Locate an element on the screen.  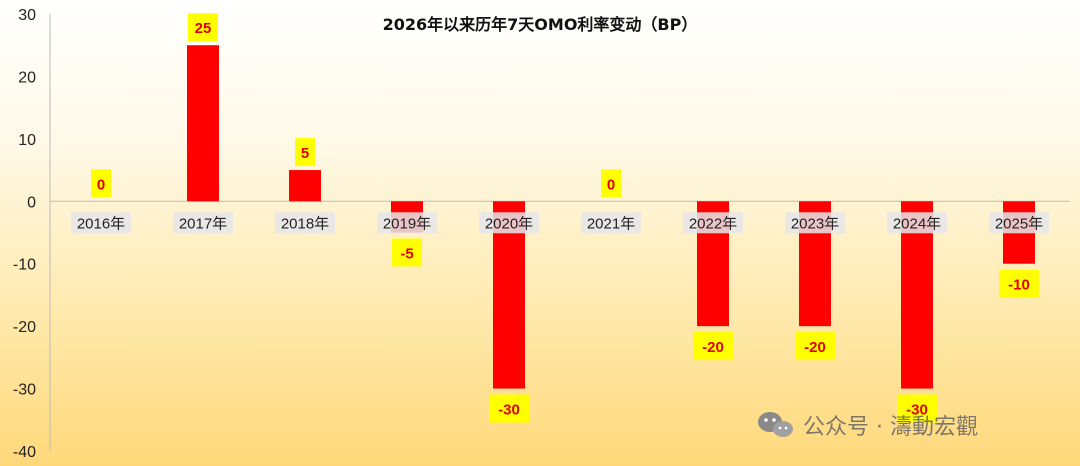
watermark-text: 公众号 · 濤動宏觀 is located at coordinates (890, 427).